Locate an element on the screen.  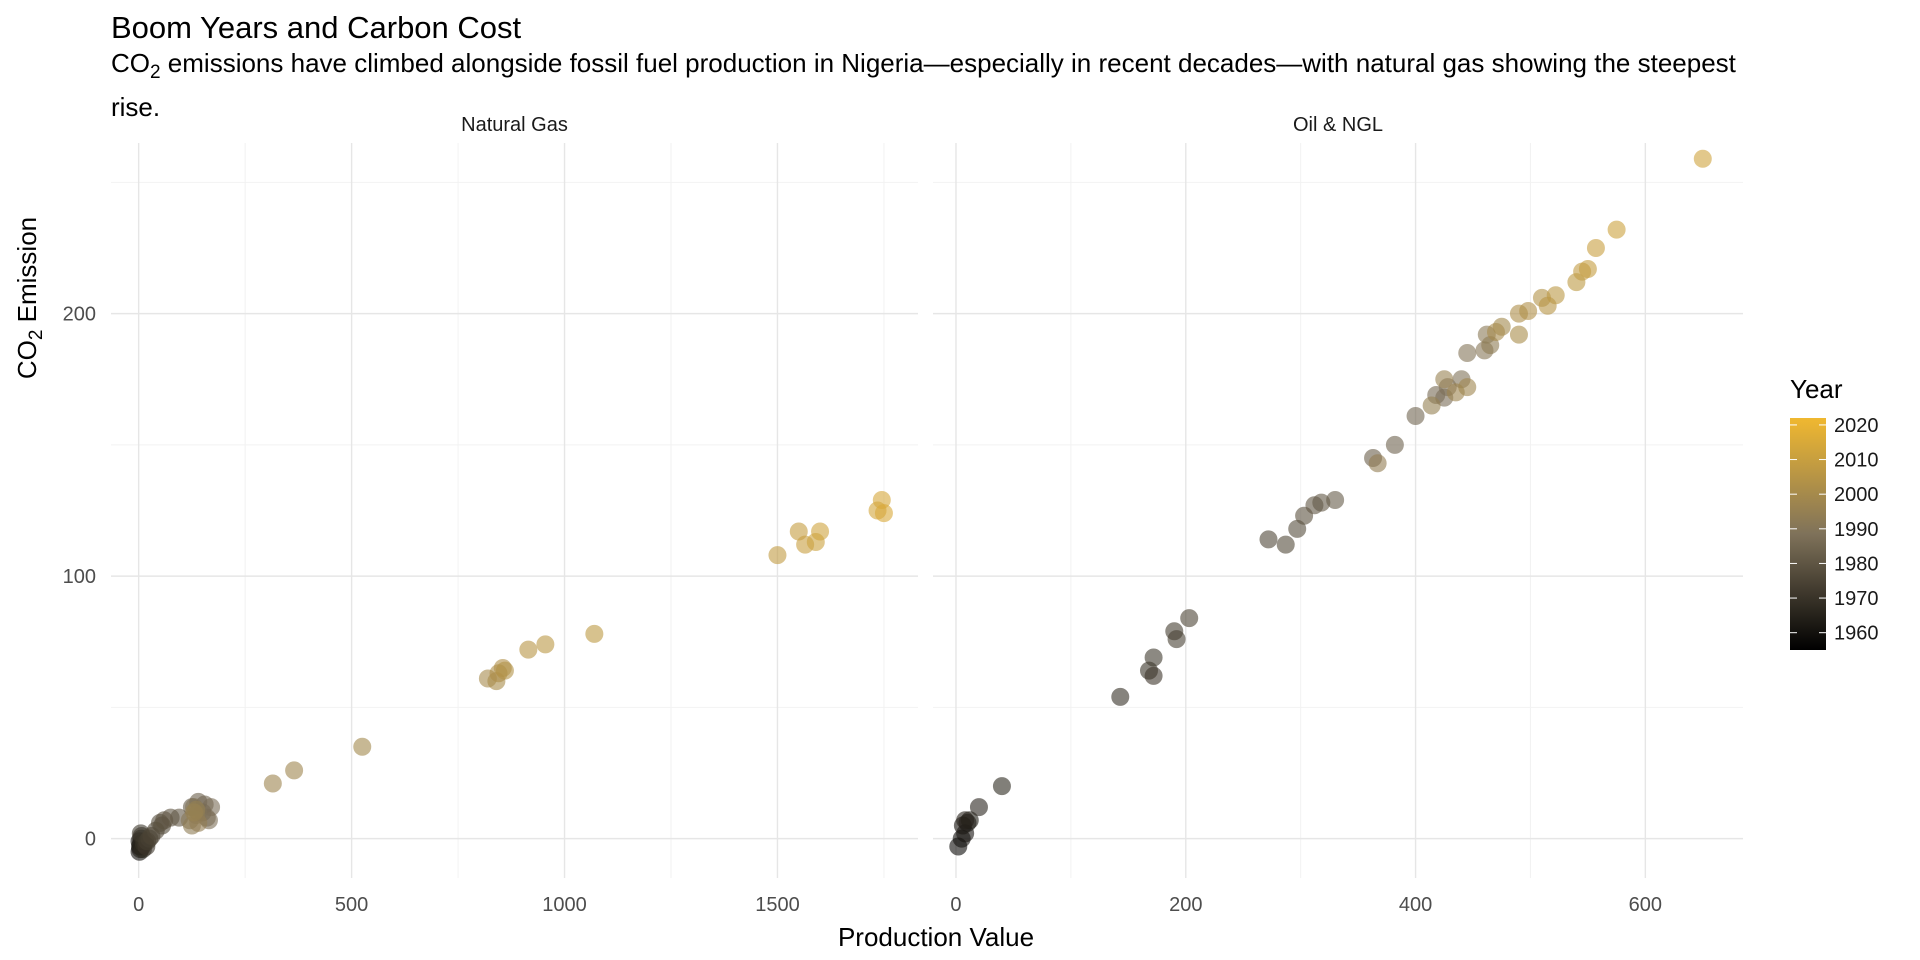
x-tick-label: 600 is located at coordinates (1645, 905).